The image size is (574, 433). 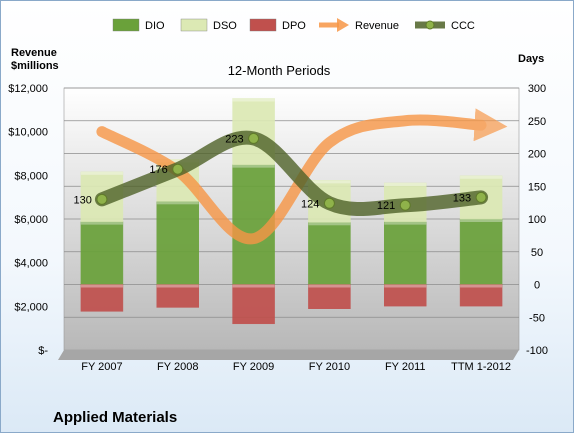 What do you see at coordinates (537, 286) in the screenshot?
I see `right-axis-tick-label: 0` at bounding box center [537, 286].